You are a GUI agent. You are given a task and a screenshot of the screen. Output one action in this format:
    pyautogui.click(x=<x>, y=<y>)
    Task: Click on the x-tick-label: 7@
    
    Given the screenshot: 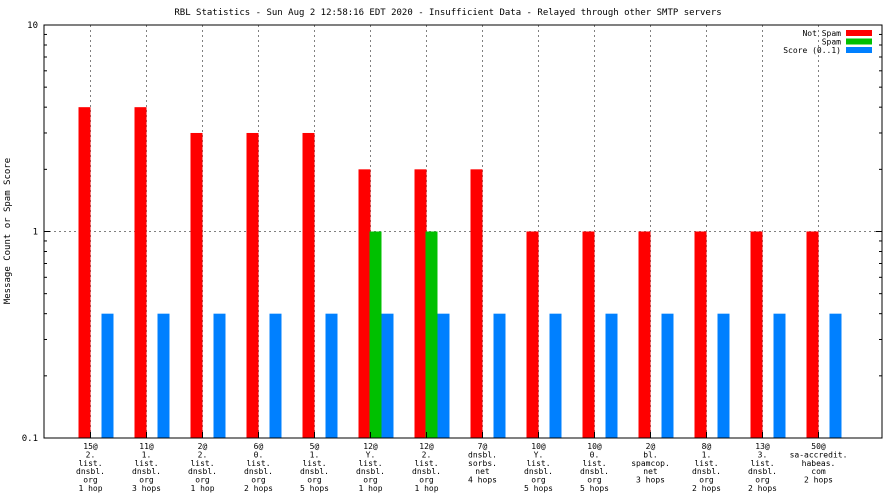 What is the action you would take?
    pyautogui.click(x=483, y=446)
    